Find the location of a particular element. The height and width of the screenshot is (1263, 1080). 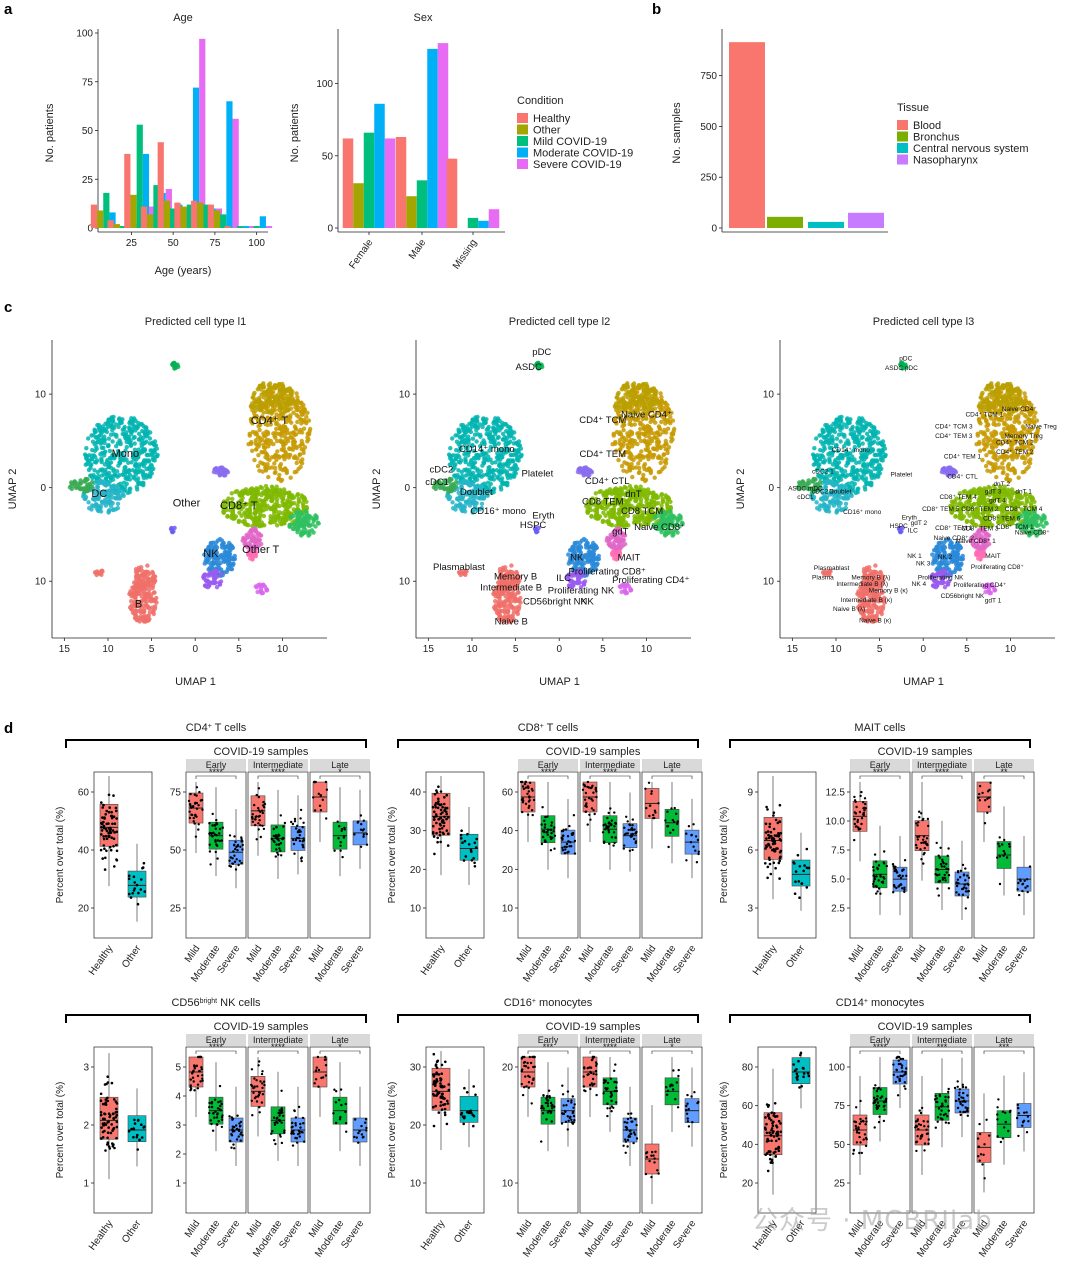

umap-cluster-label: NK is located at coordinates (587, 602).